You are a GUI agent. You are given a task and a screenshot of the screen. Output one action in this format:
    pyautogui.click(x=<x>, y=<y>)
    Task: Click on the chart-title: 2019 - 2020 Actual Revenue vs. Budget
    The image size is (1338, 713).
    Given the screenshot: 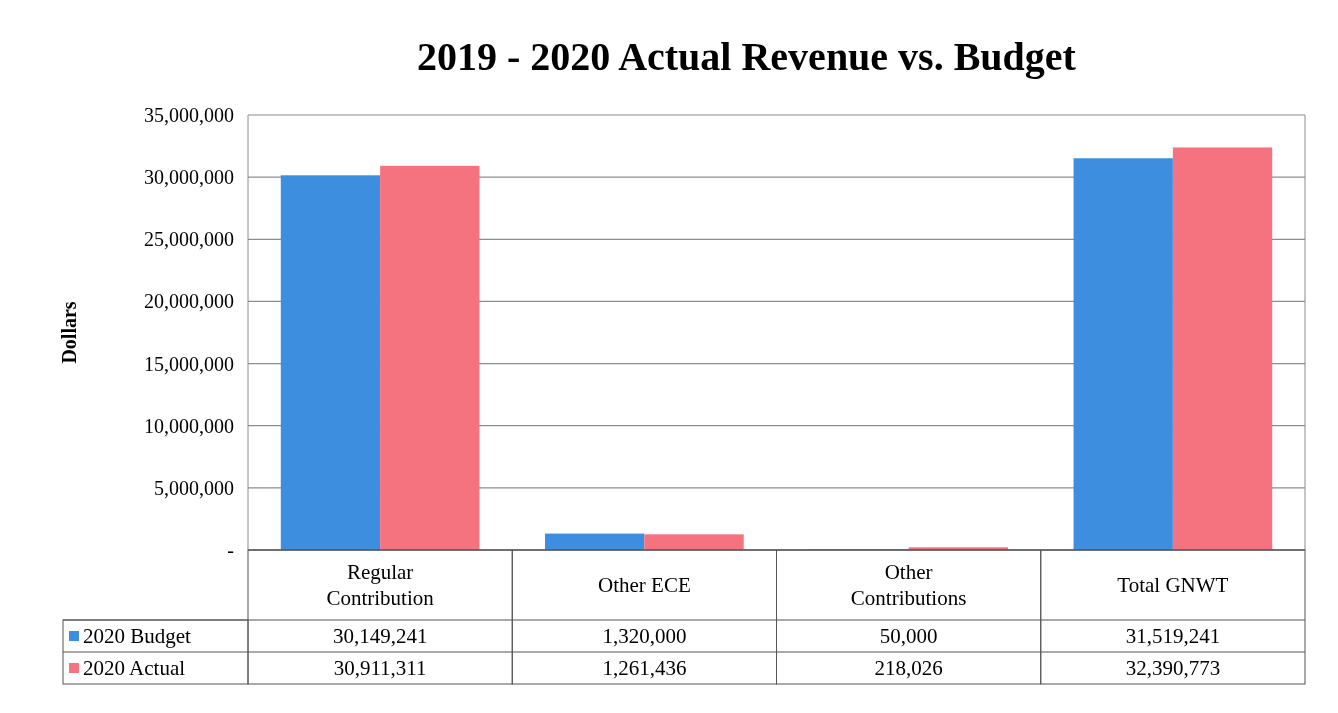 What is the action you would take?
    pyautogui.click(x=747, y=56)
    